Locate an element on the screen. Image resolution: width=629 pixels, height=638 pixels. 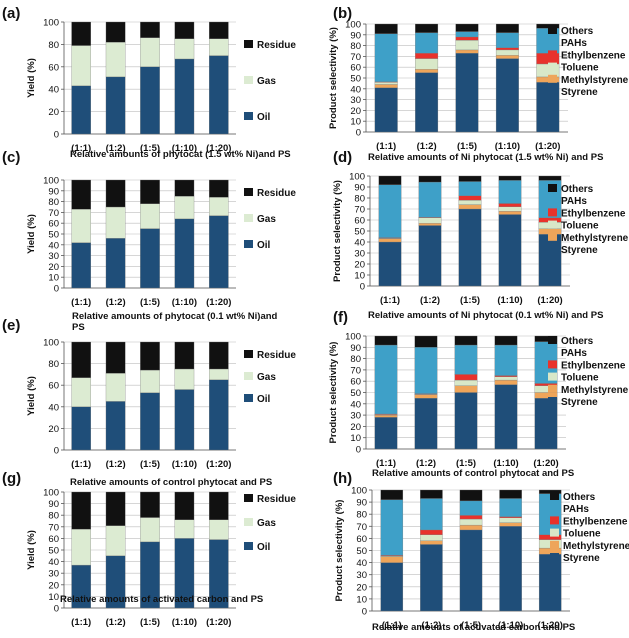
legend-swatch-residue is located at coordinates (248, 354).